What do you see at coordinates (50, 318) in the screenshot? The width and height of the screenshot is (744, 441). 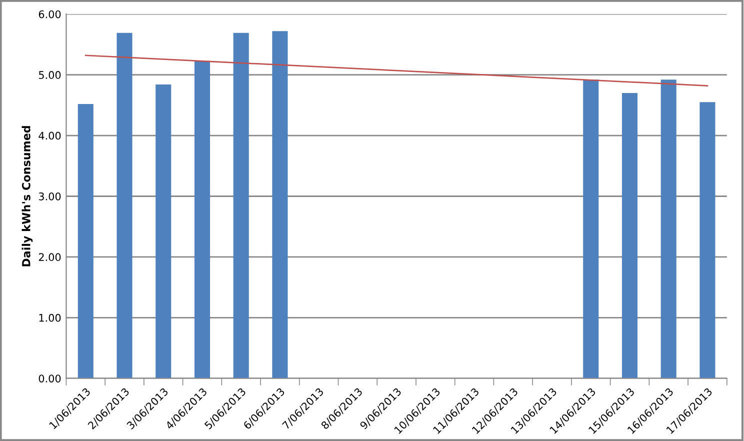 I see `y-tick-label: 1.00` at bounding box center [50, 318].